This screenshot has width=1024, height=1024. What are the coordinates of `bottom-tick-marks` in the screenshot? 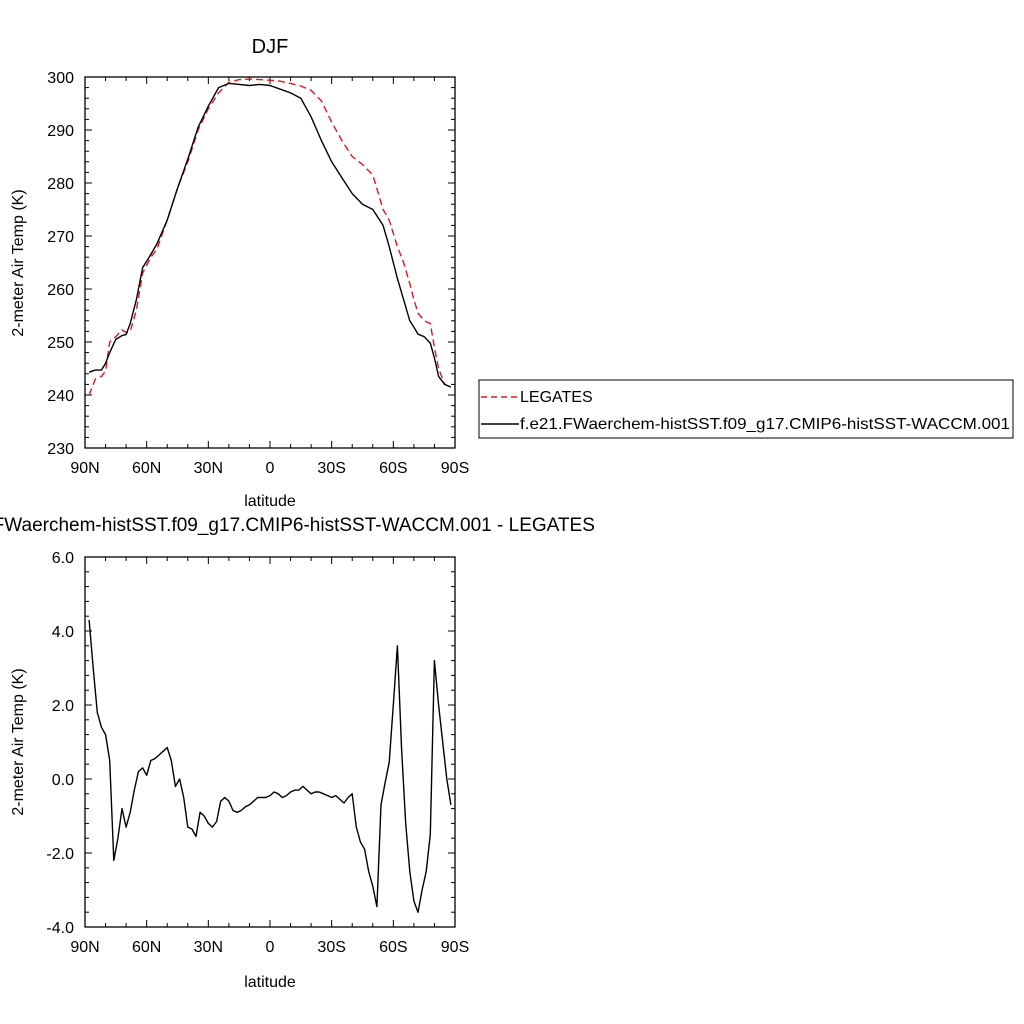 It's located at (270, 742).